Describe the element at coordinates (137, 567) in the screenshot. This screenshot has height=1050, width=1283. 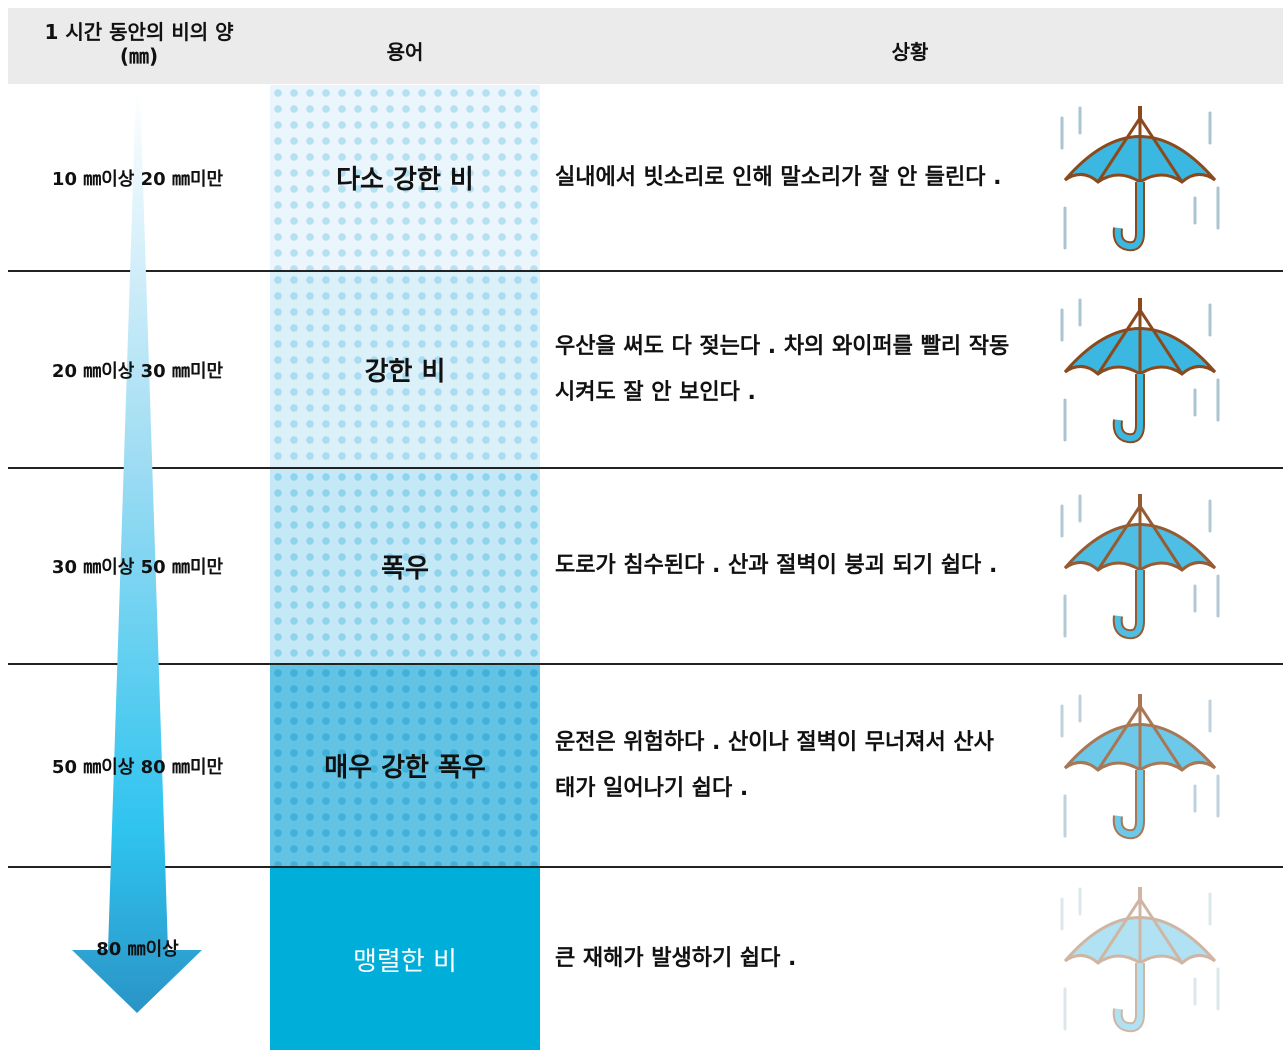
I see `amount-label: 30 ㎜이상 50 ㎜미만` at that location.